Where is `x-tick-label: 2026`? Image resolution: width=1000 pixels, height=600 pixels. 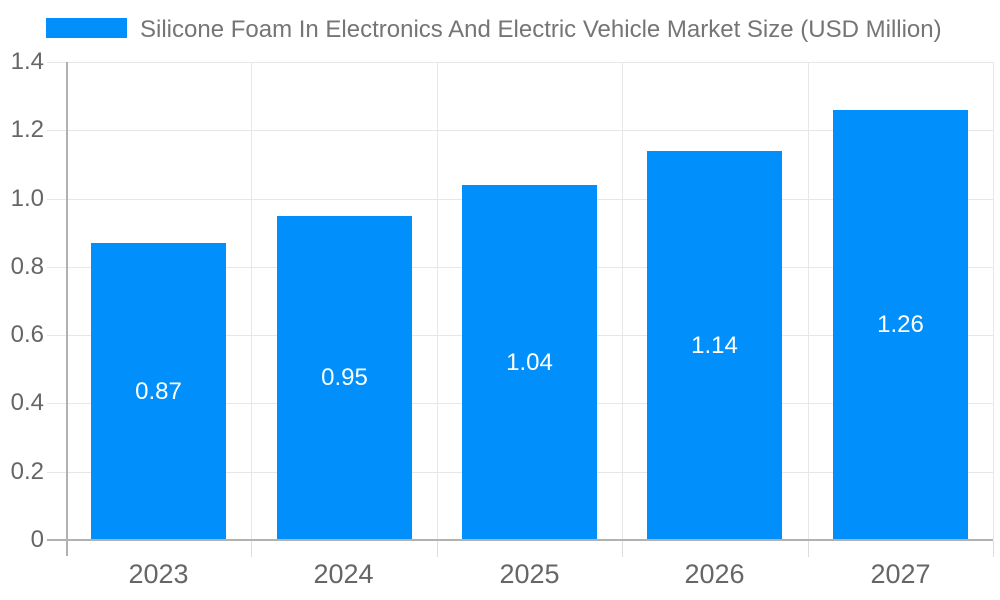 x-tick-label: 2026 is located at coordinates (714, 574).